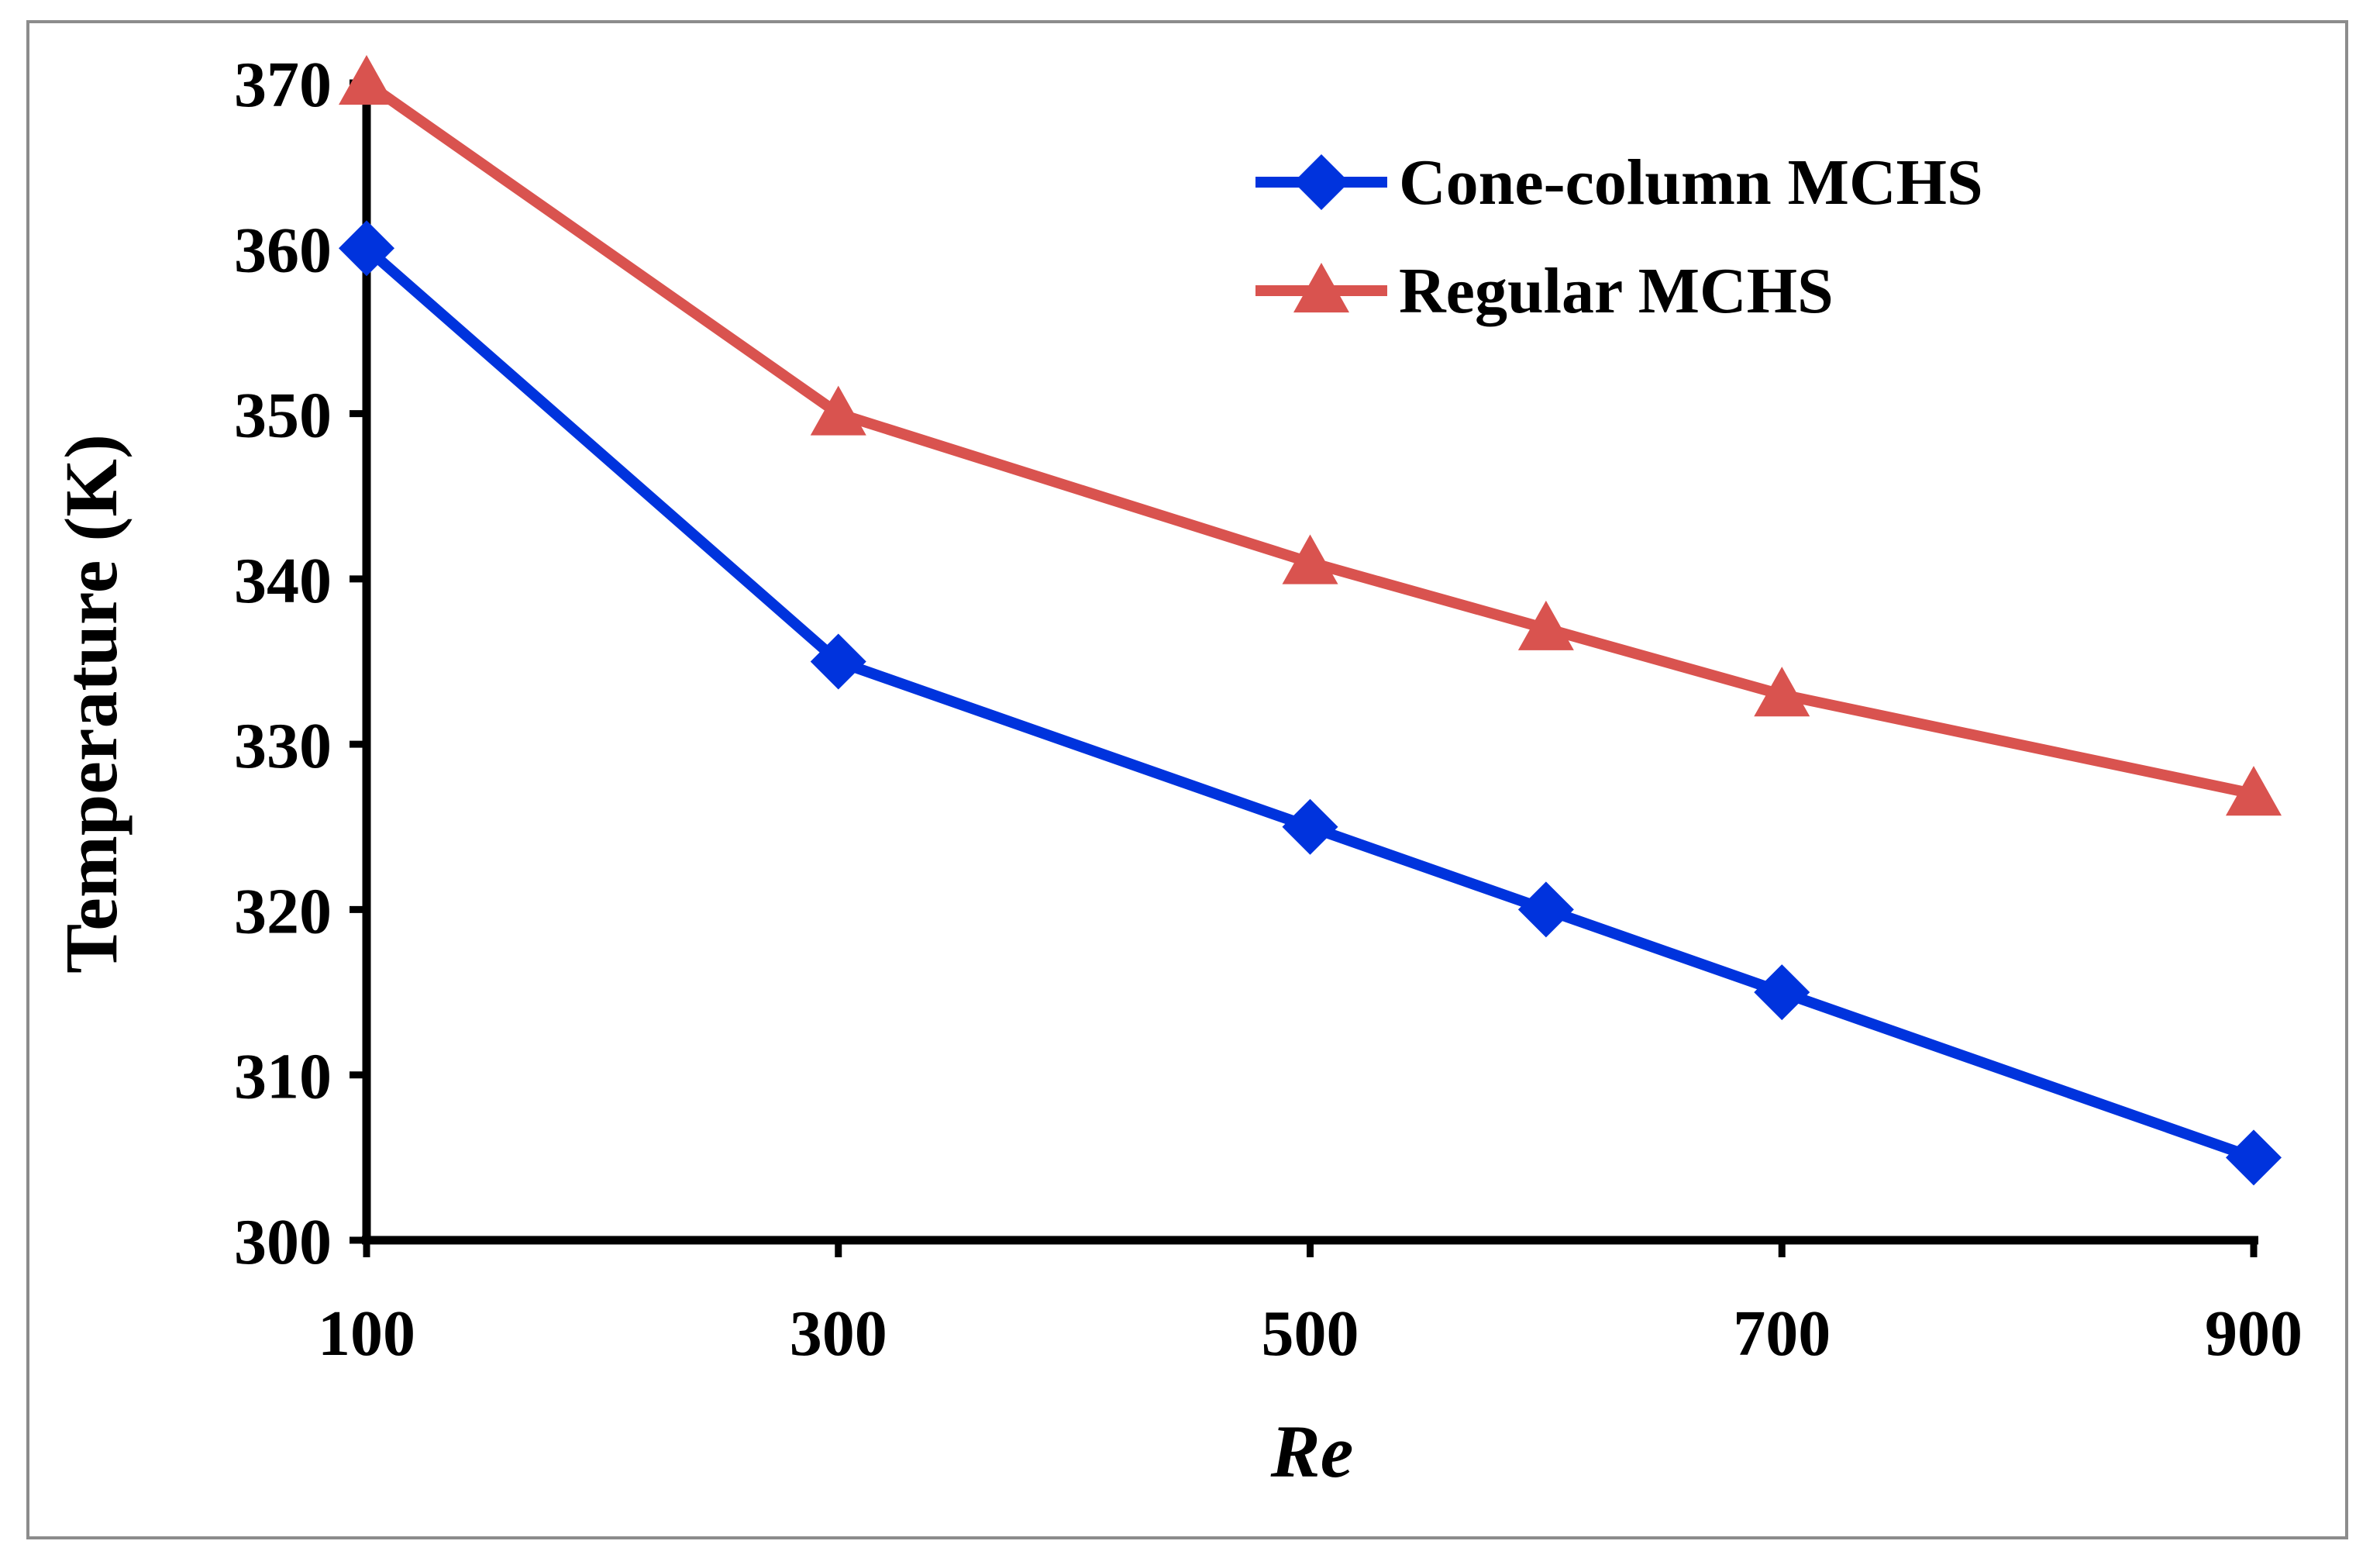 This screenshot has width=2380, height=1565. I want to click on y-tick-label: 370, so click(283, 85).